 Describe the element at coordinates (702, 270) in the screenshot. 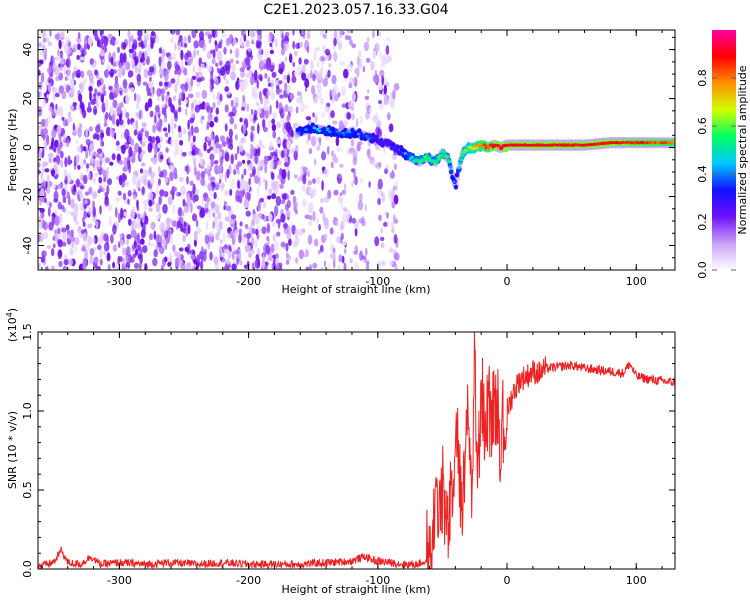

I see `colorbar-tick-label: 0.0` at that location.